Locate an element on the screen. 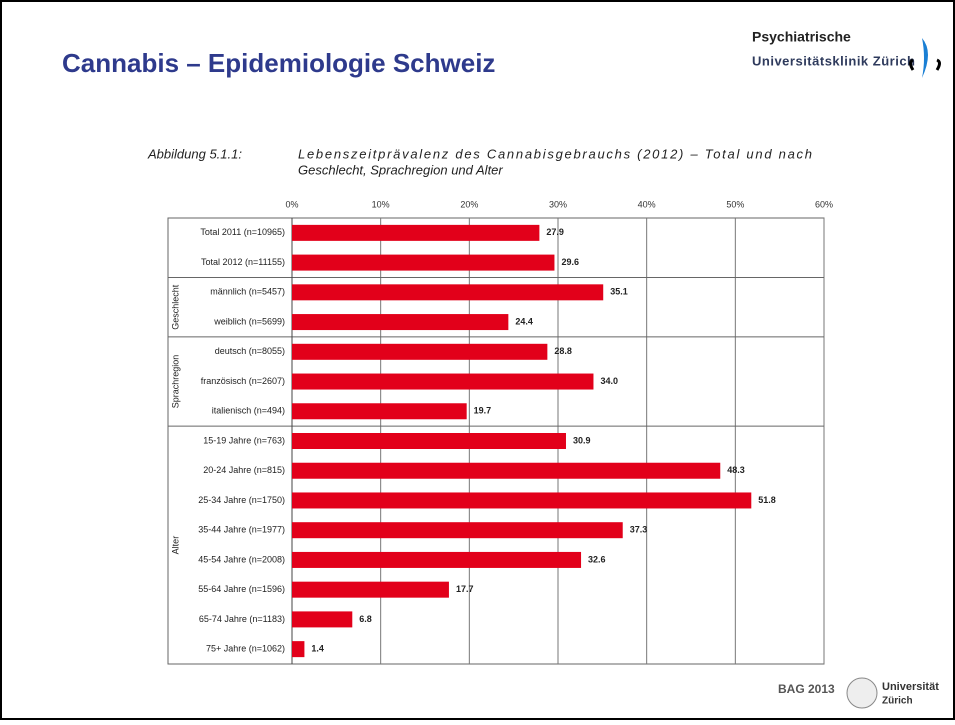  category-label: Total 2012 (n=11155) is located at coordinates (243, 262).